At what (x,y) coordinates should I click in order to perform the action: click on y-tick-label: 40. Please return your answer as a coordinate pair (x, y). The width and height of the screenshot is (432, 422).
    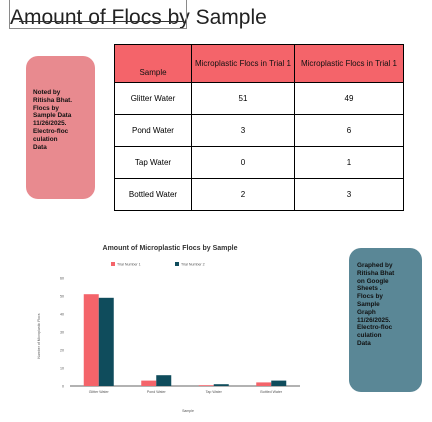
    Looking at the image, I should click on (62, 314).